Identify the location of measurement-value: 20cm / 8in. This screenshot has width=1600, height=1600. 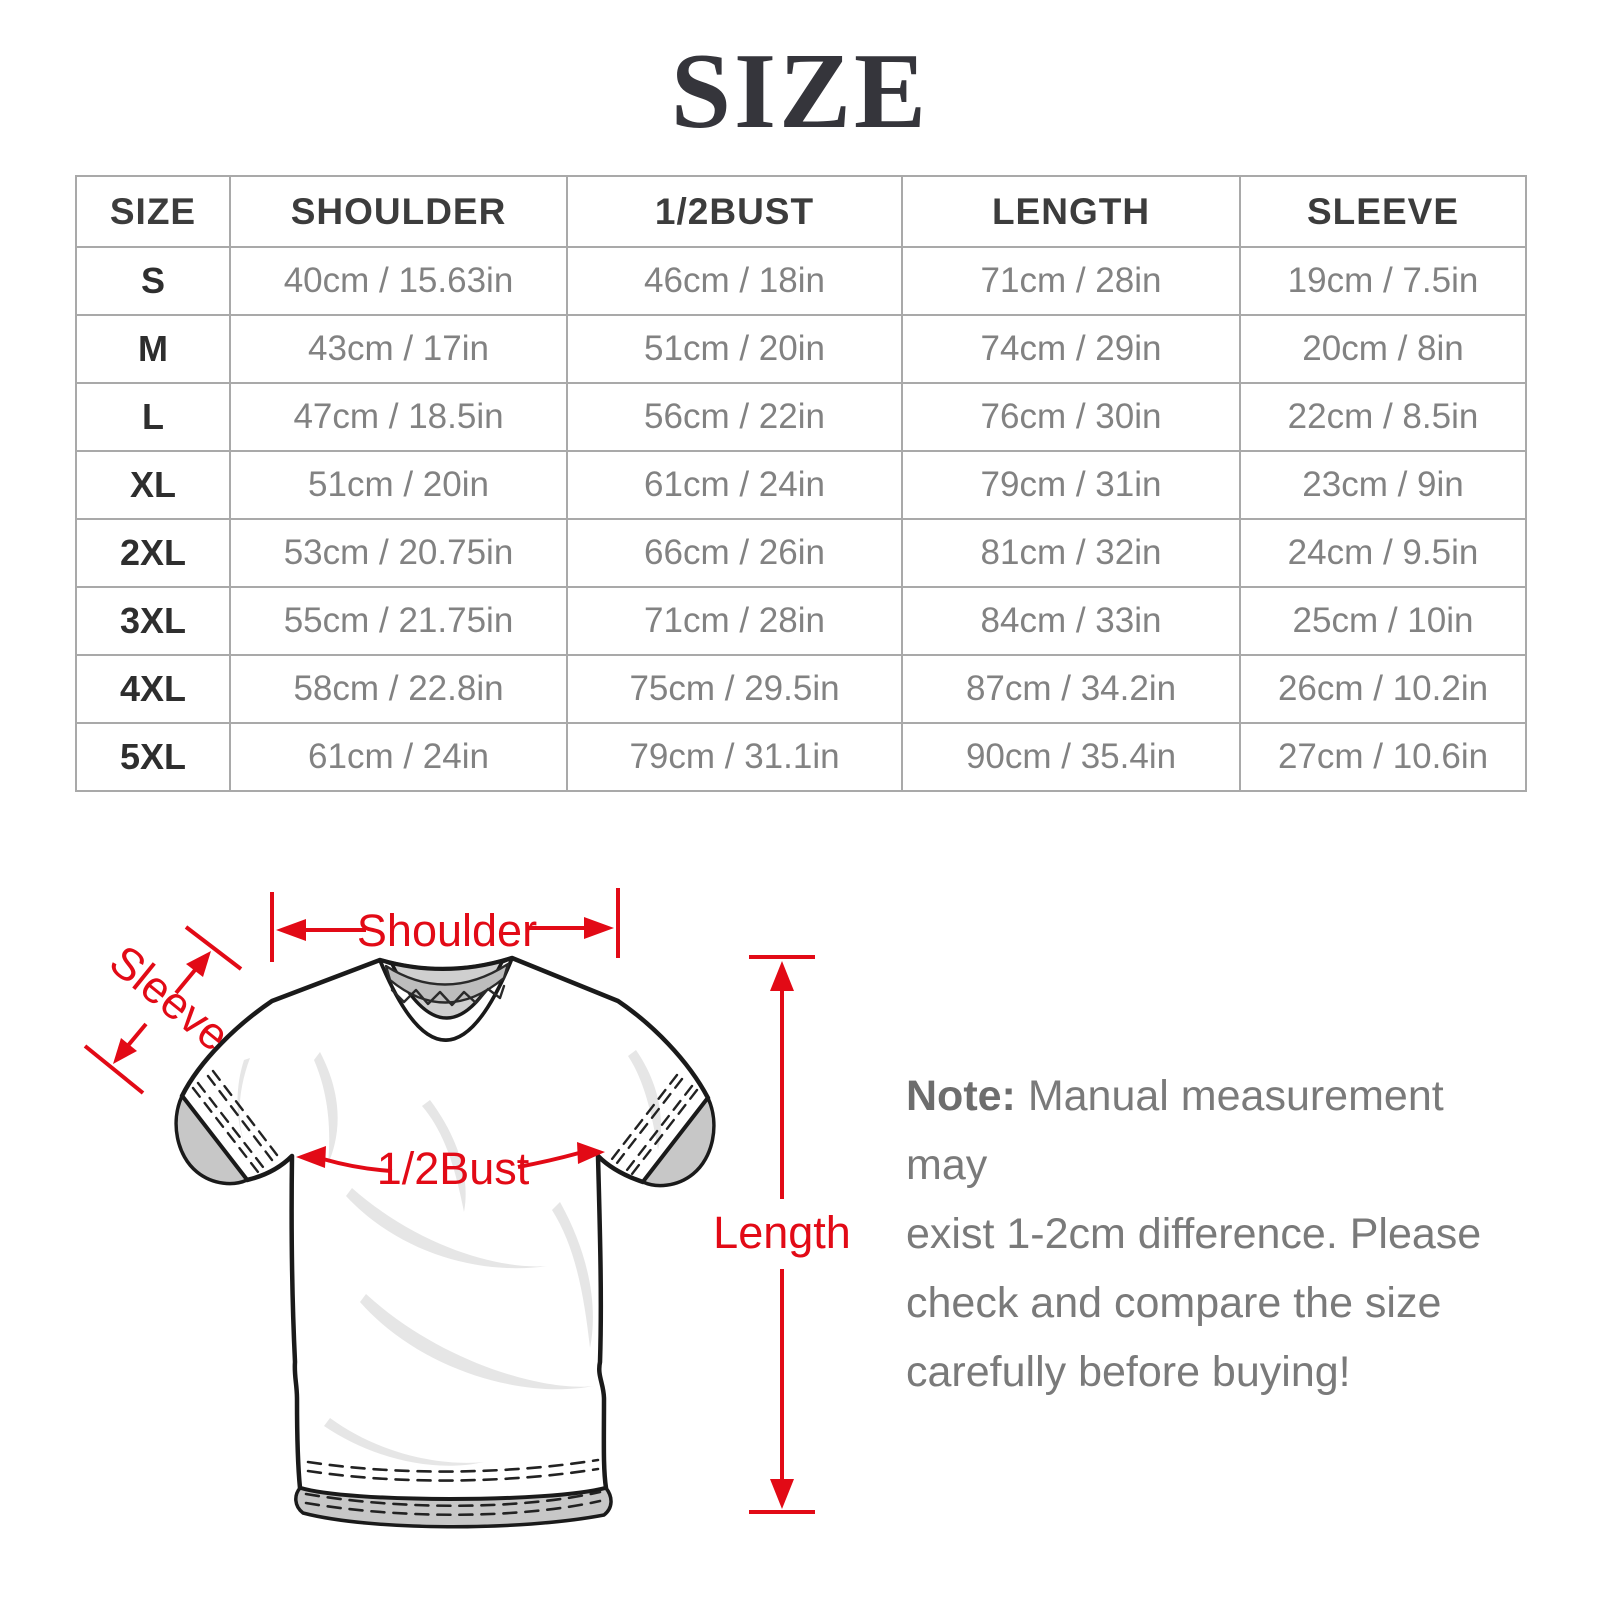
(1383, 349).